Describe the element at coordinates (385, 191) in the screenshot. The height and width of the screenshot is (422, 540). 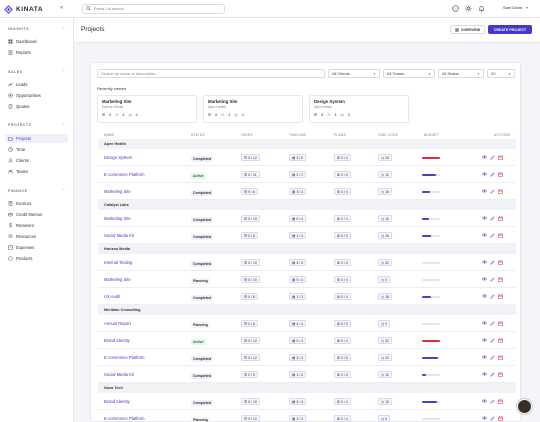
I see `time-logs-pill: ◷ 16` at that location.